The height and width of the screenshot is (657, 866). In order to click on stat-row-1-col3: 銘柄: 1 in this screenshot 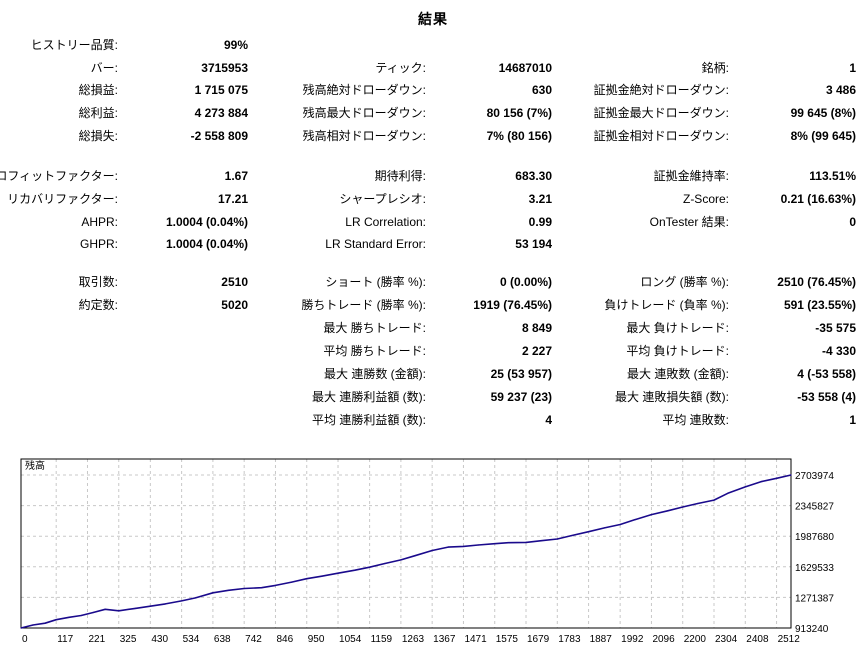, I will do `click(433, 68)`.